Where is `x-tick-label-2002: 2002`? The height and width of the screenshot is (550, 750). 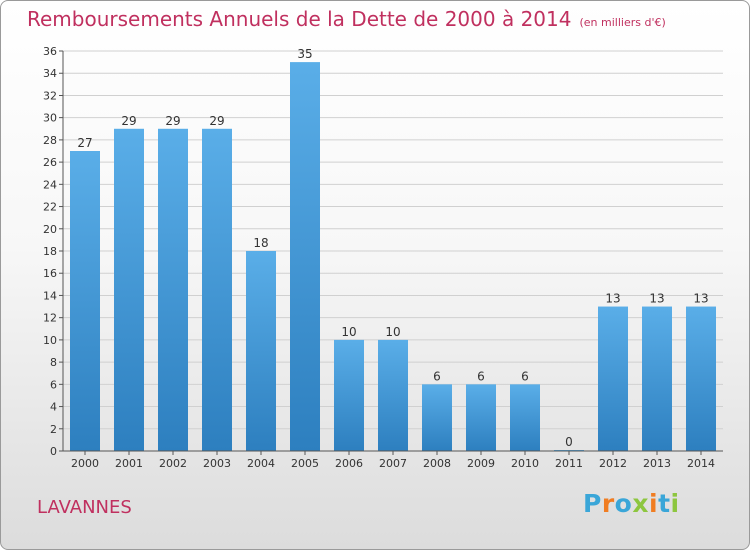
x-tick-label-2002: 2002 is located at coordinates (173, 463).